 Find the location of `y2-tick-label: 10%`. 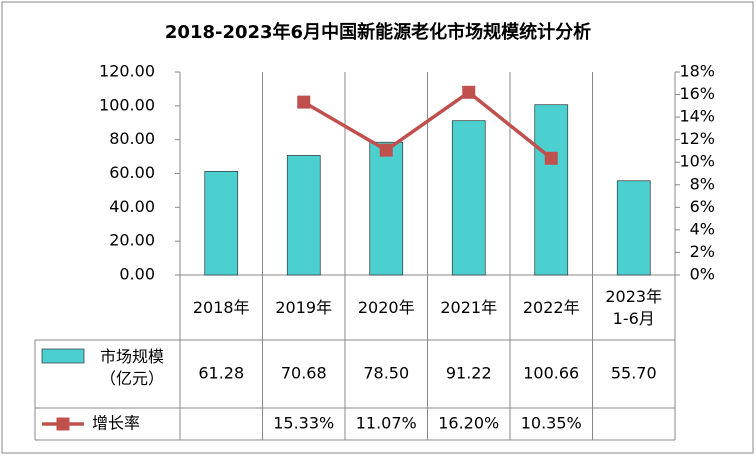

y2-tick-label: 10% is located at coordinates (697, 161).